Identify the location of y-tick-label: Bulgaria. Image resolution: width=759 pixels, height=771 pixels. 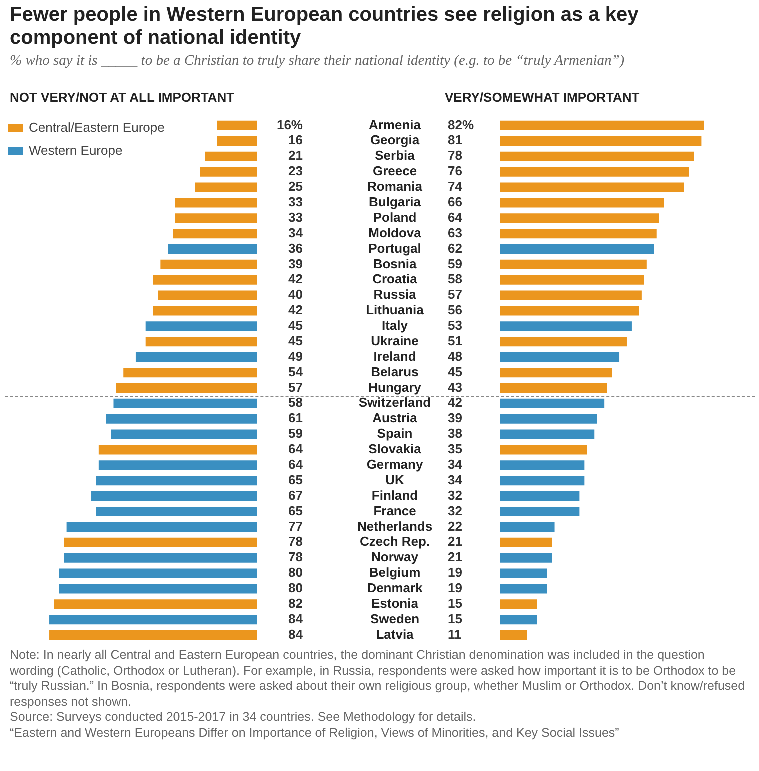
(395, 202).